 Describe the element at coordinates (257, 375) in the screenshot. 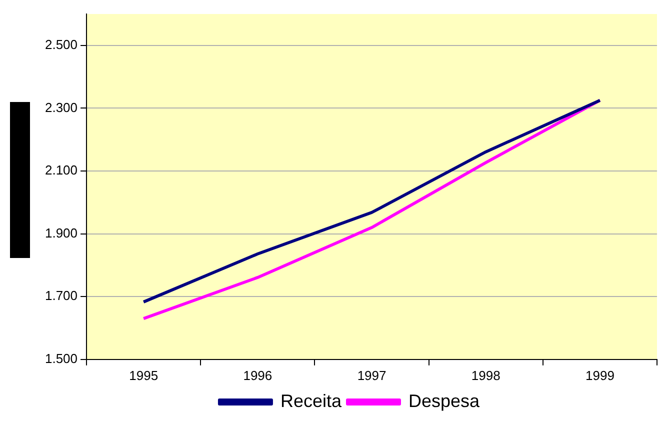

I see `x-tick-label: 1996` at that location.